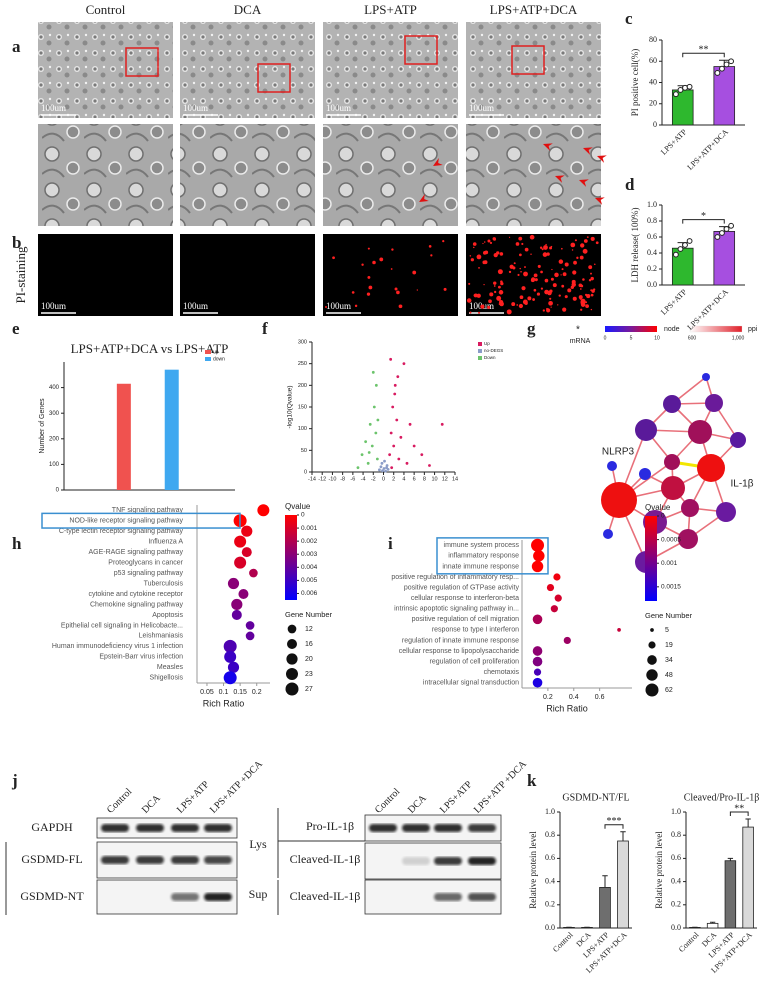  Describe the element at coordinates (753, 329) in the screenshot. I see `legend-label: ppi` at that location.